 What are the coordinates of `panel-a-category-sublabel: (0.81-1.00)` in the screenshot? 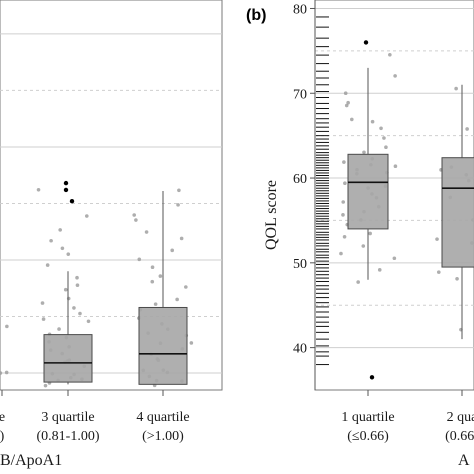 It's located at (68, 436).